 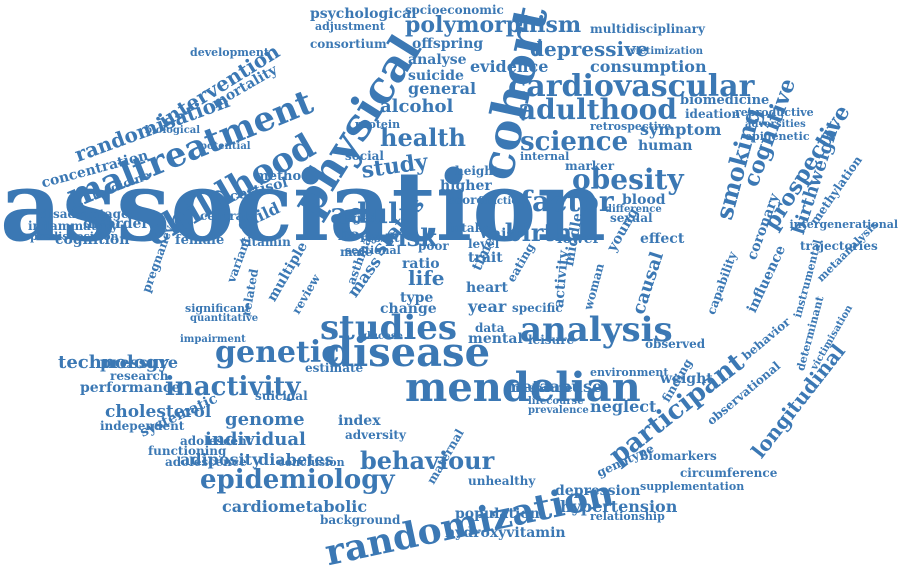 What do you see at coordinates (139, 363) in the screenshot?
I see `word-pressure: pressure` at bounding box center [139, 363].